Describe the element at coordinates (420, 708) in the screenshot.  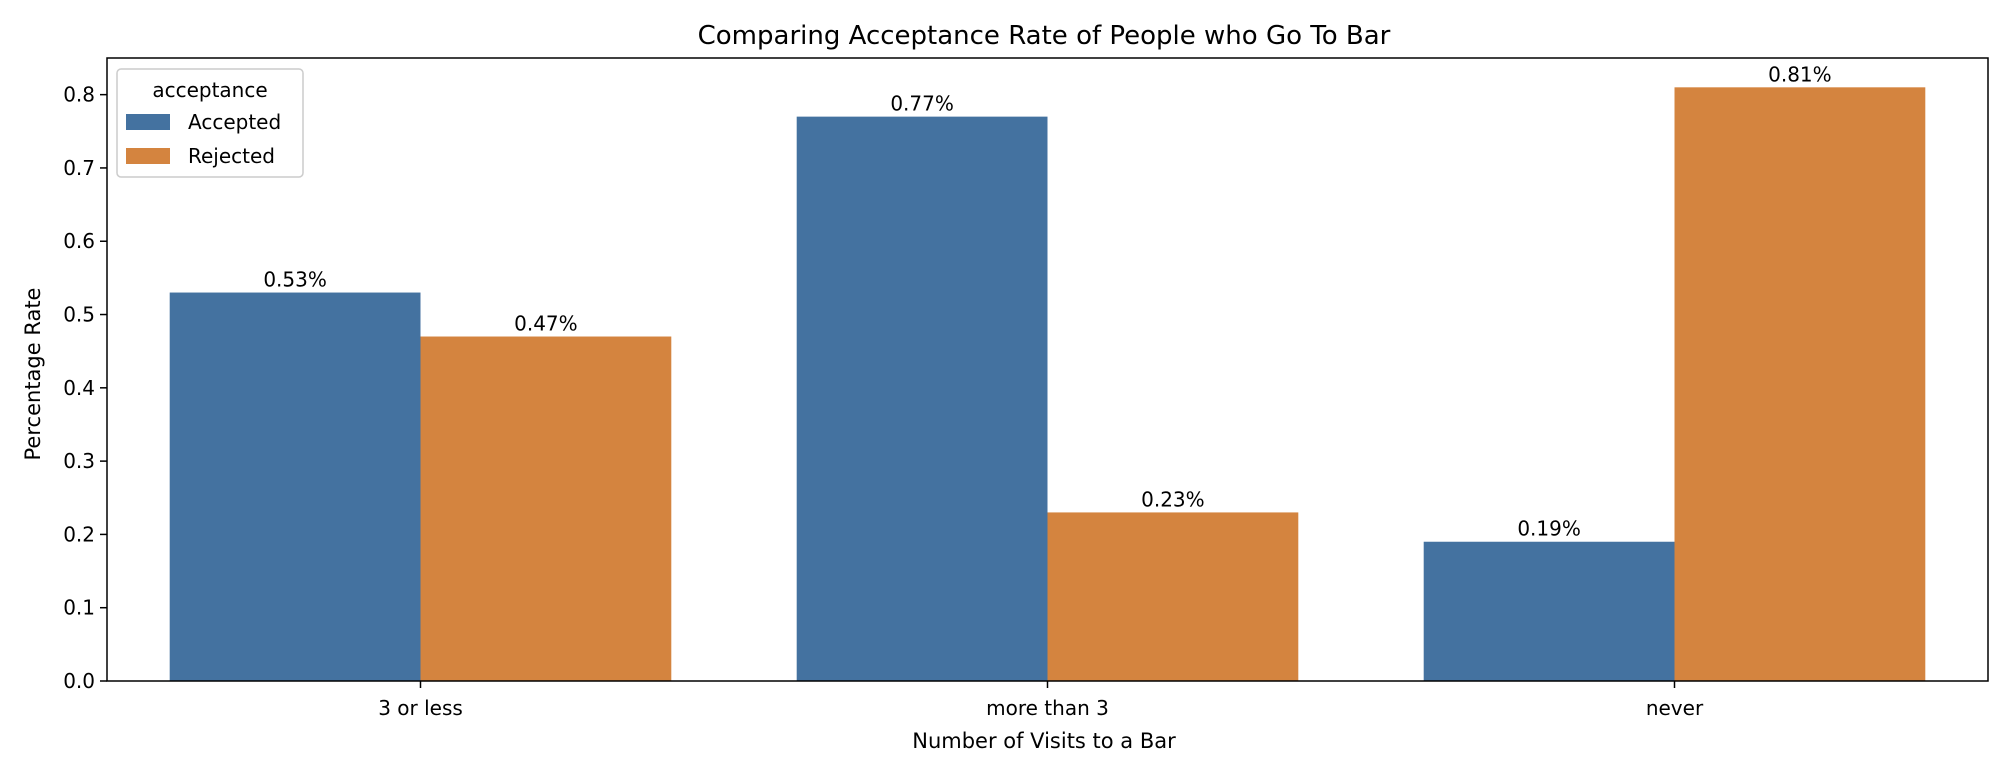
I see `x-tick-label: 3 or less` at that location.